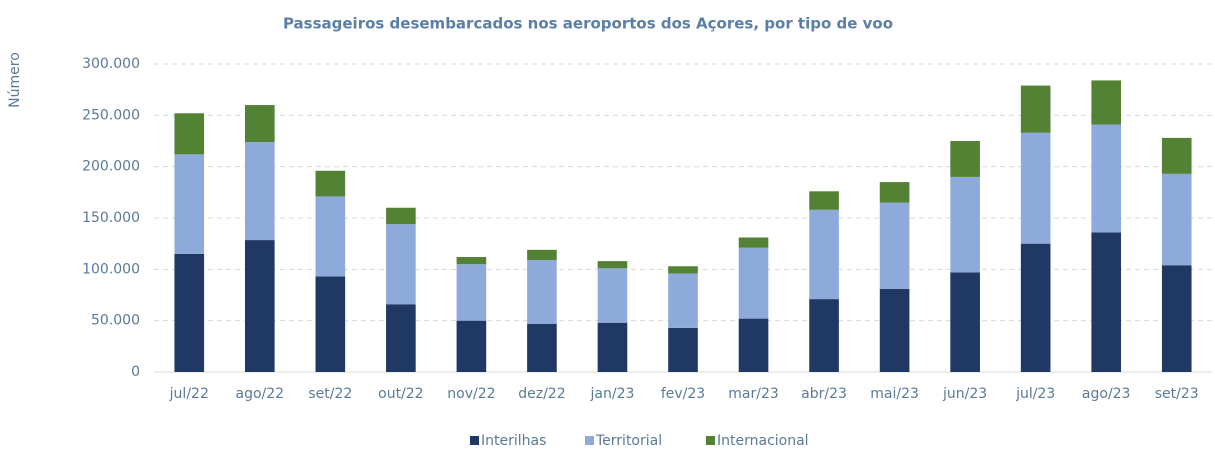 This screenshot has width=1215, height=450. What do you see at coordinates (612, 394) in the screenshot?
I see `x-tick-label: jan/23` at bounding box center [612, 394].